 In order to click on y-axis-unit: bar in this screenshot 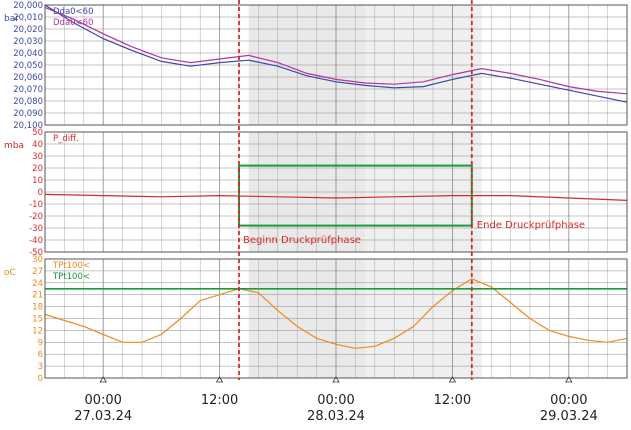, I will do `click(11, 19)`.